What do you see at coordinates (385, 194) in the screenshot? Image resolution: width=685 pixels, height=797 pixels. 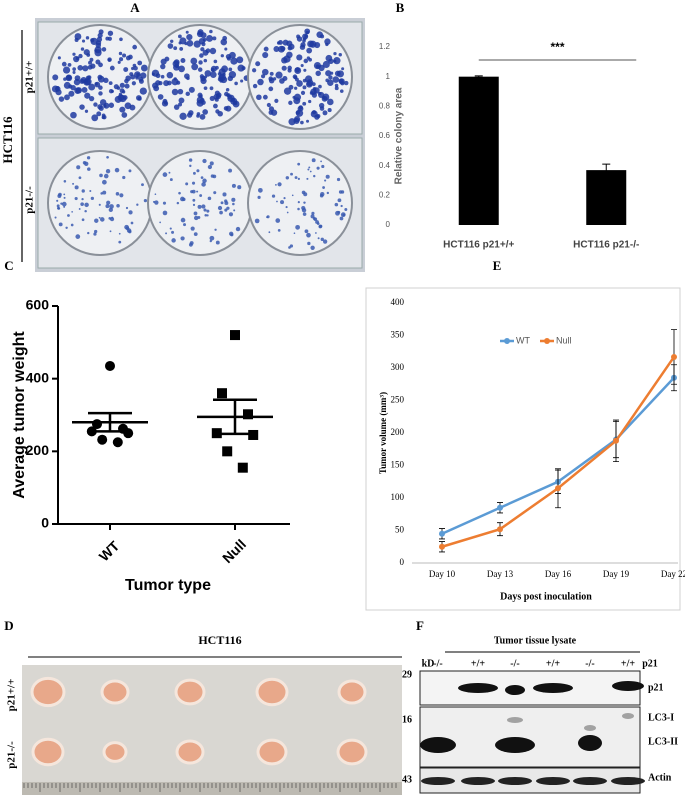 I see `y-tick-label: 0.2` at bounding box center [385, 194].